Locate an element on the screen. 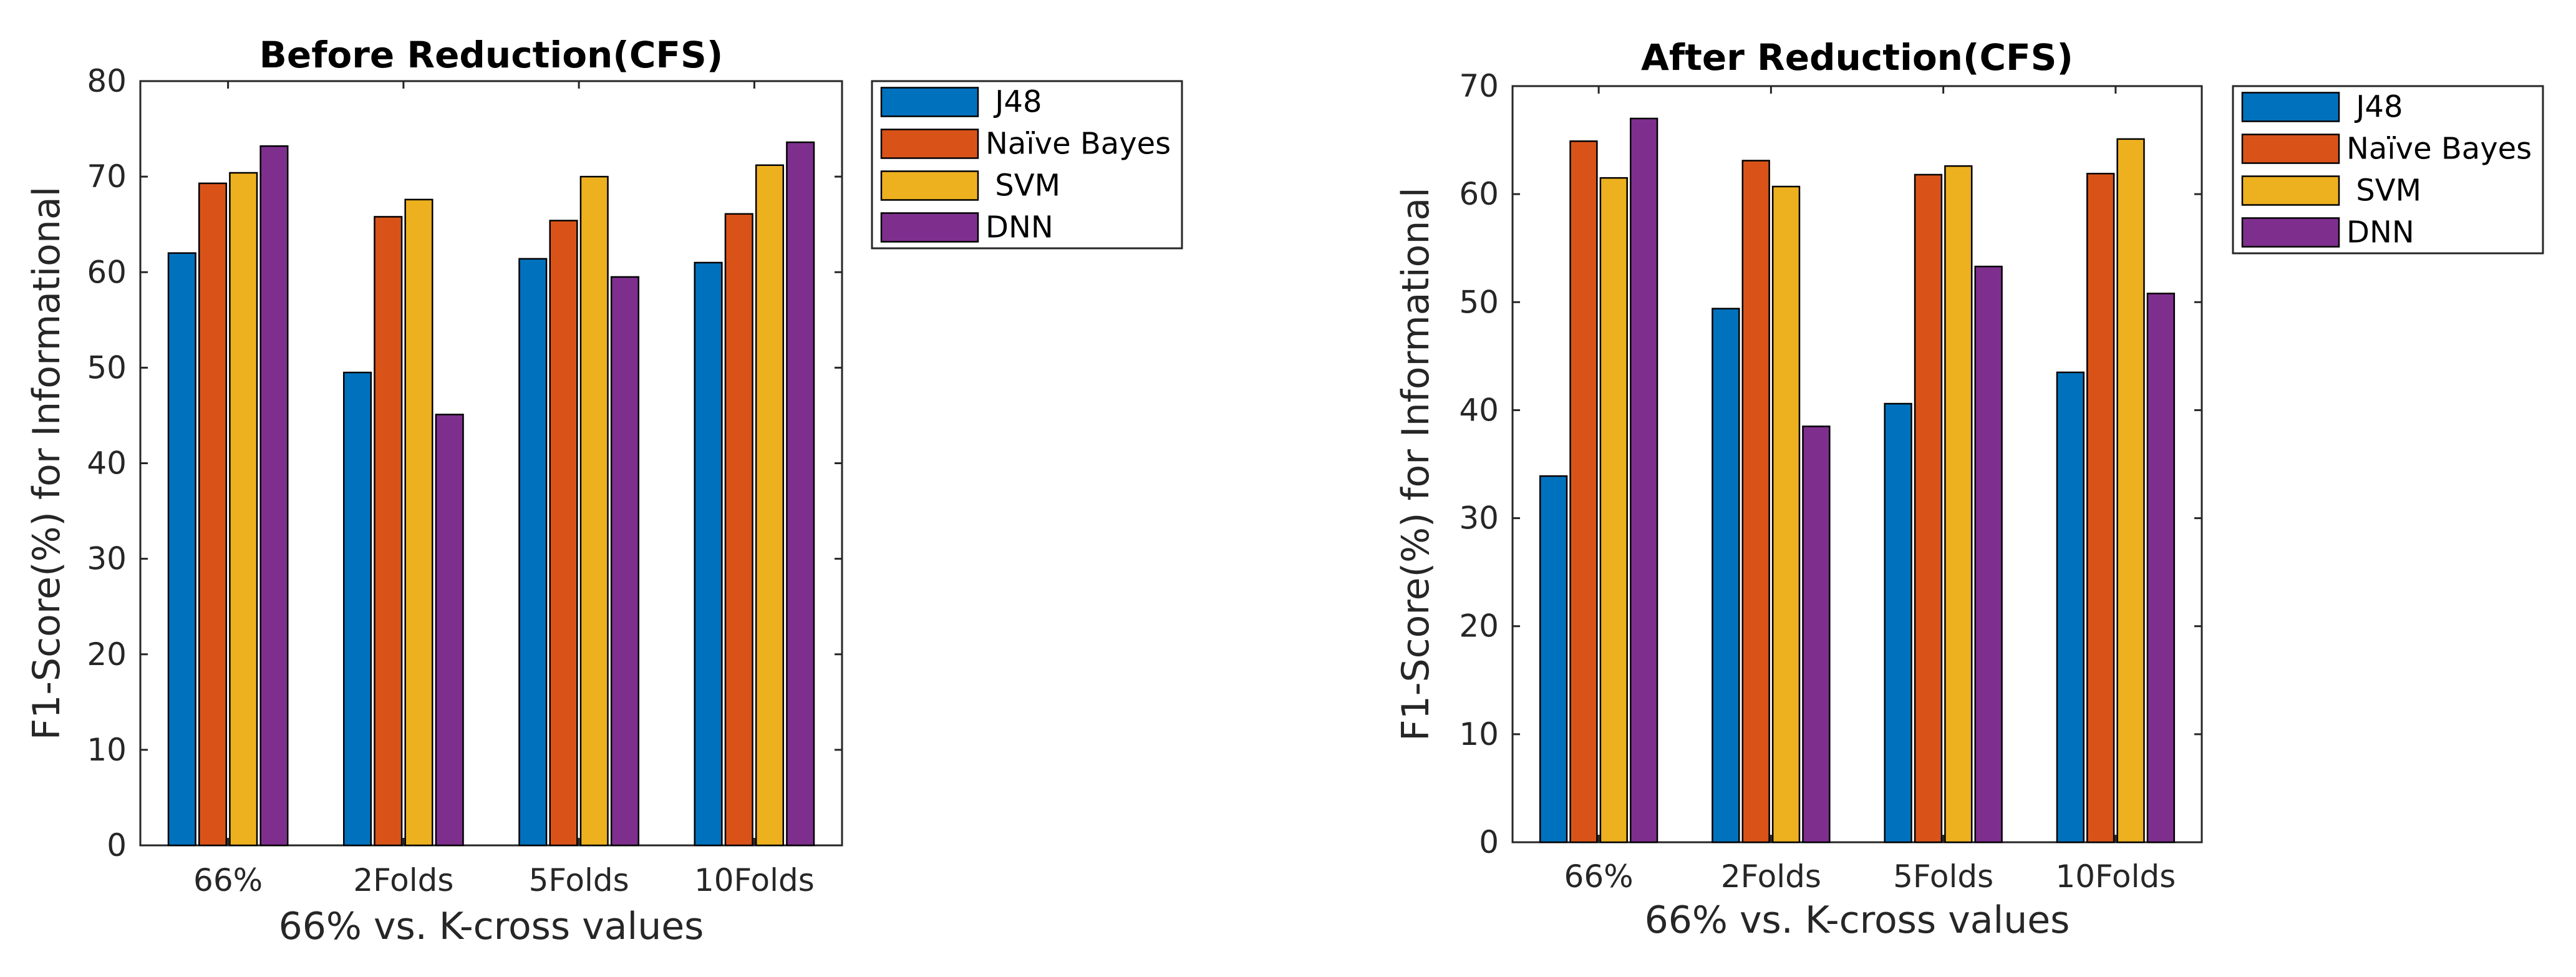 The image size is (2576, 977). y-tick-label: 80 is located at coordinates (107, 81).